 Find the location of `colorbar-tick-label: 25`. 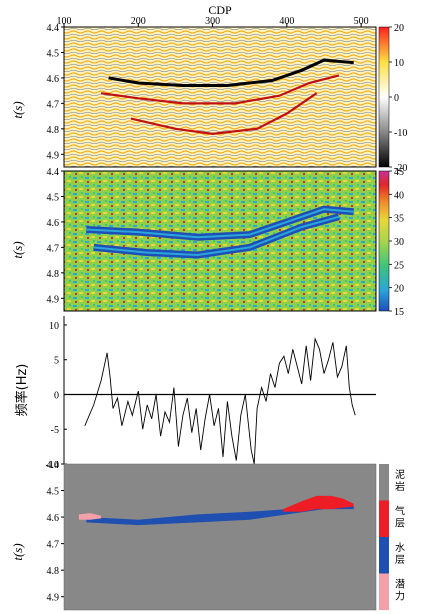

colorbar-tick-label: 25 is located at coordinates (399, 265).